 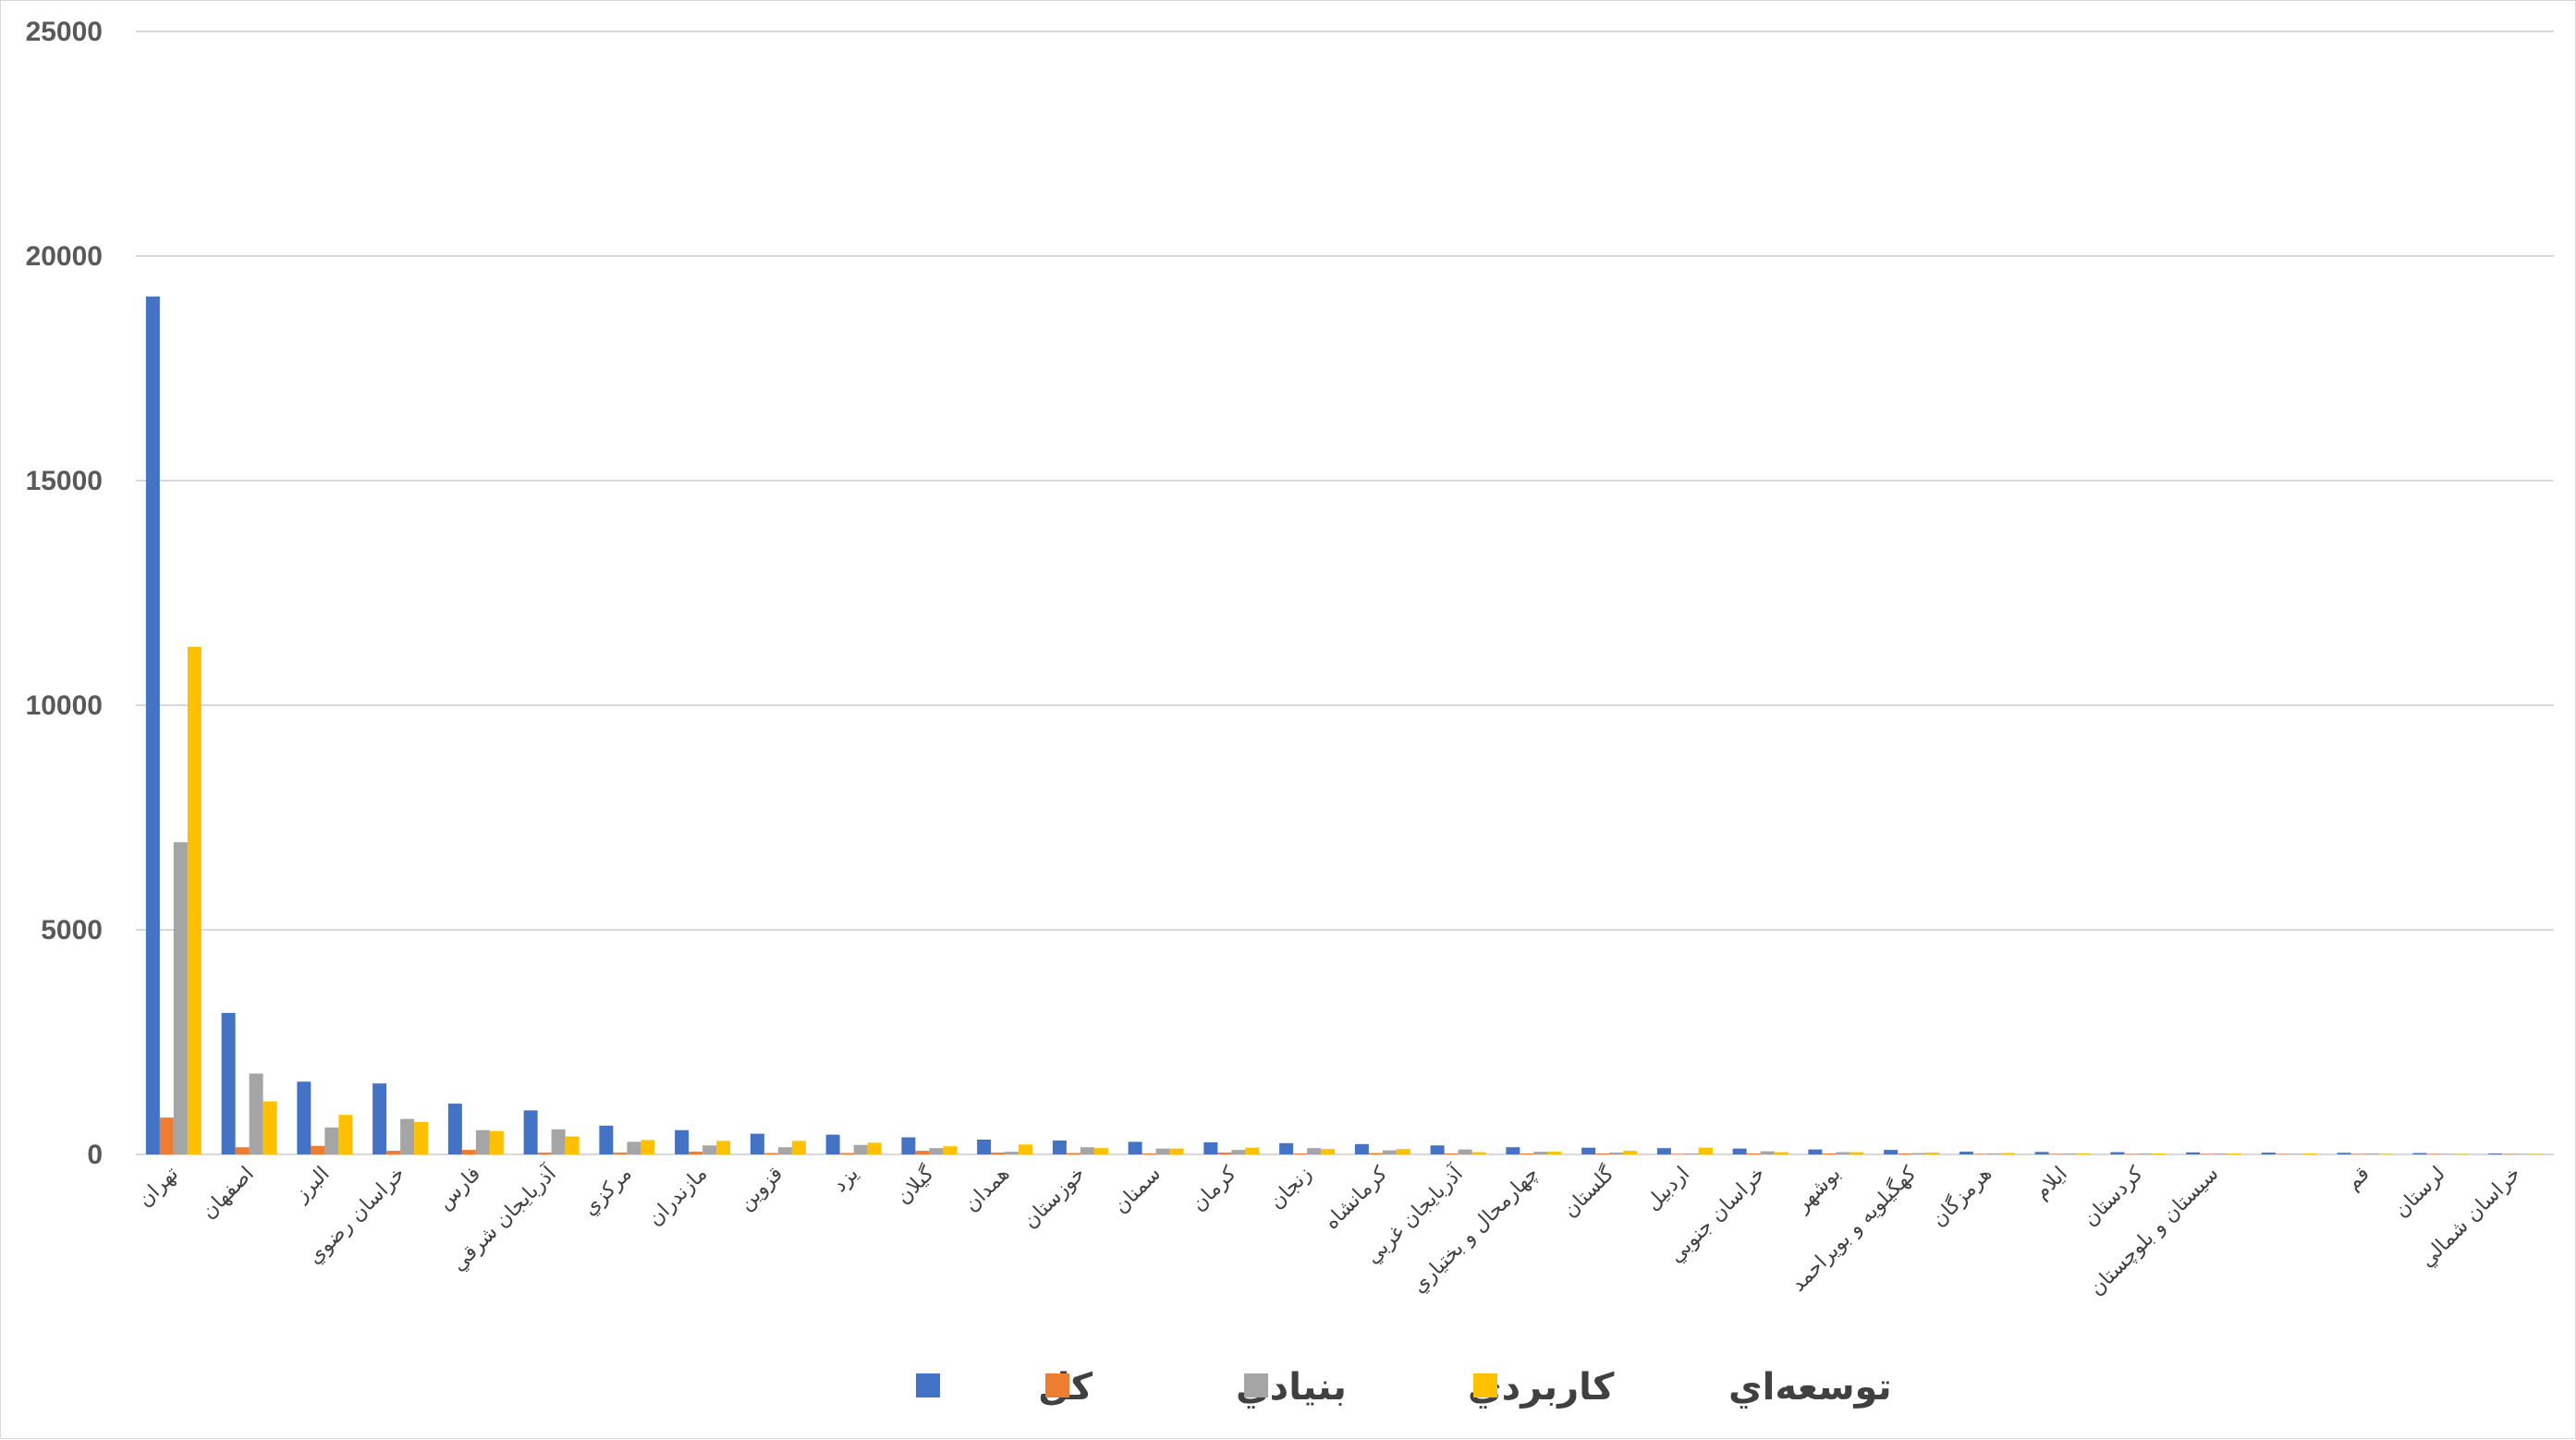 I want to click on y-tick-label: 5000, so click(x=72, y=930).